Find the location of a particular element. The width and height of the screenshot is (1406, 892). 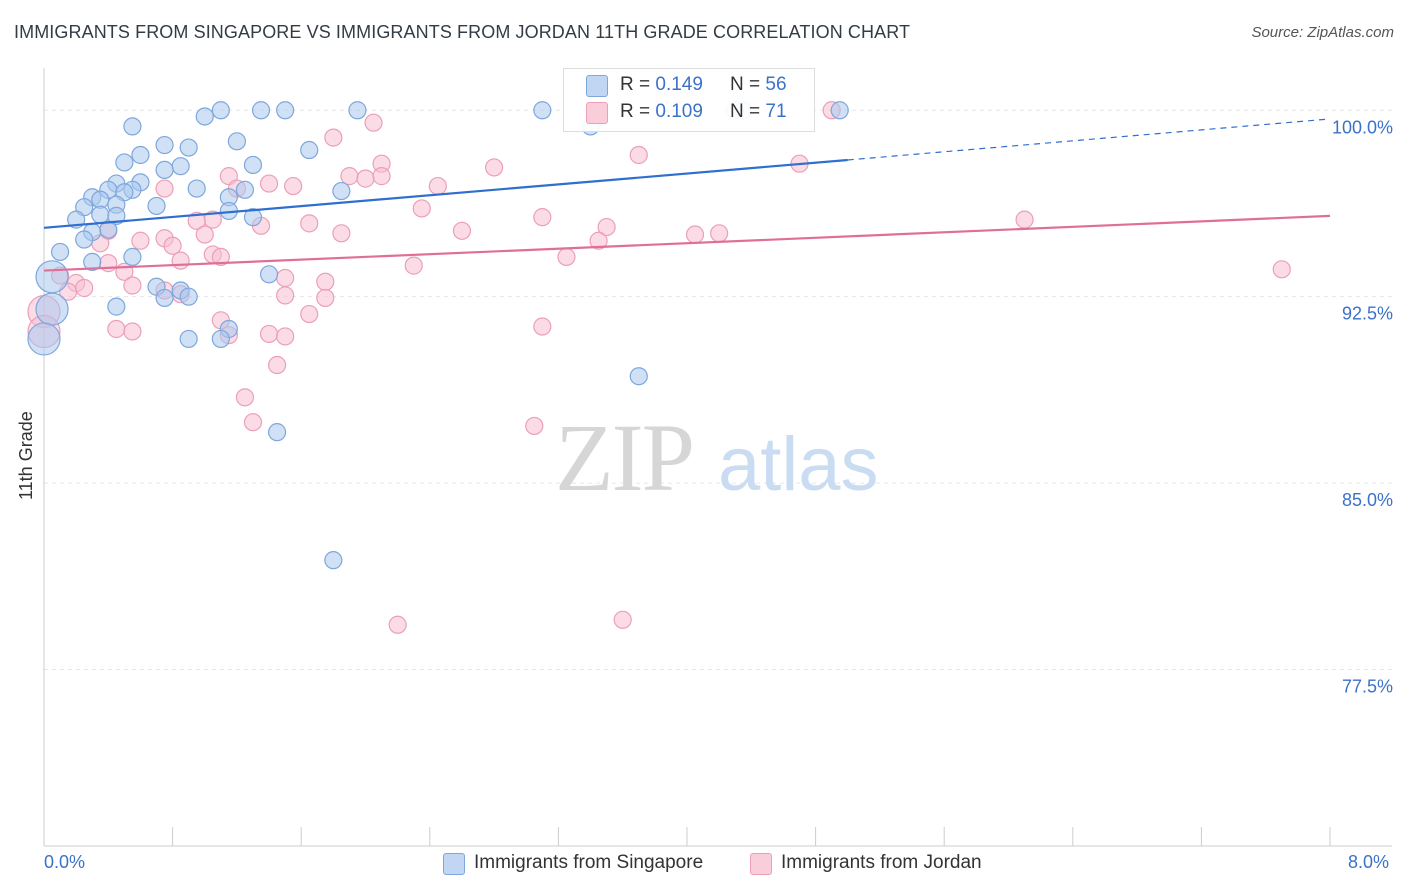

legend-r-value-singapore: 0.149 is located at coordinates (679, 84).